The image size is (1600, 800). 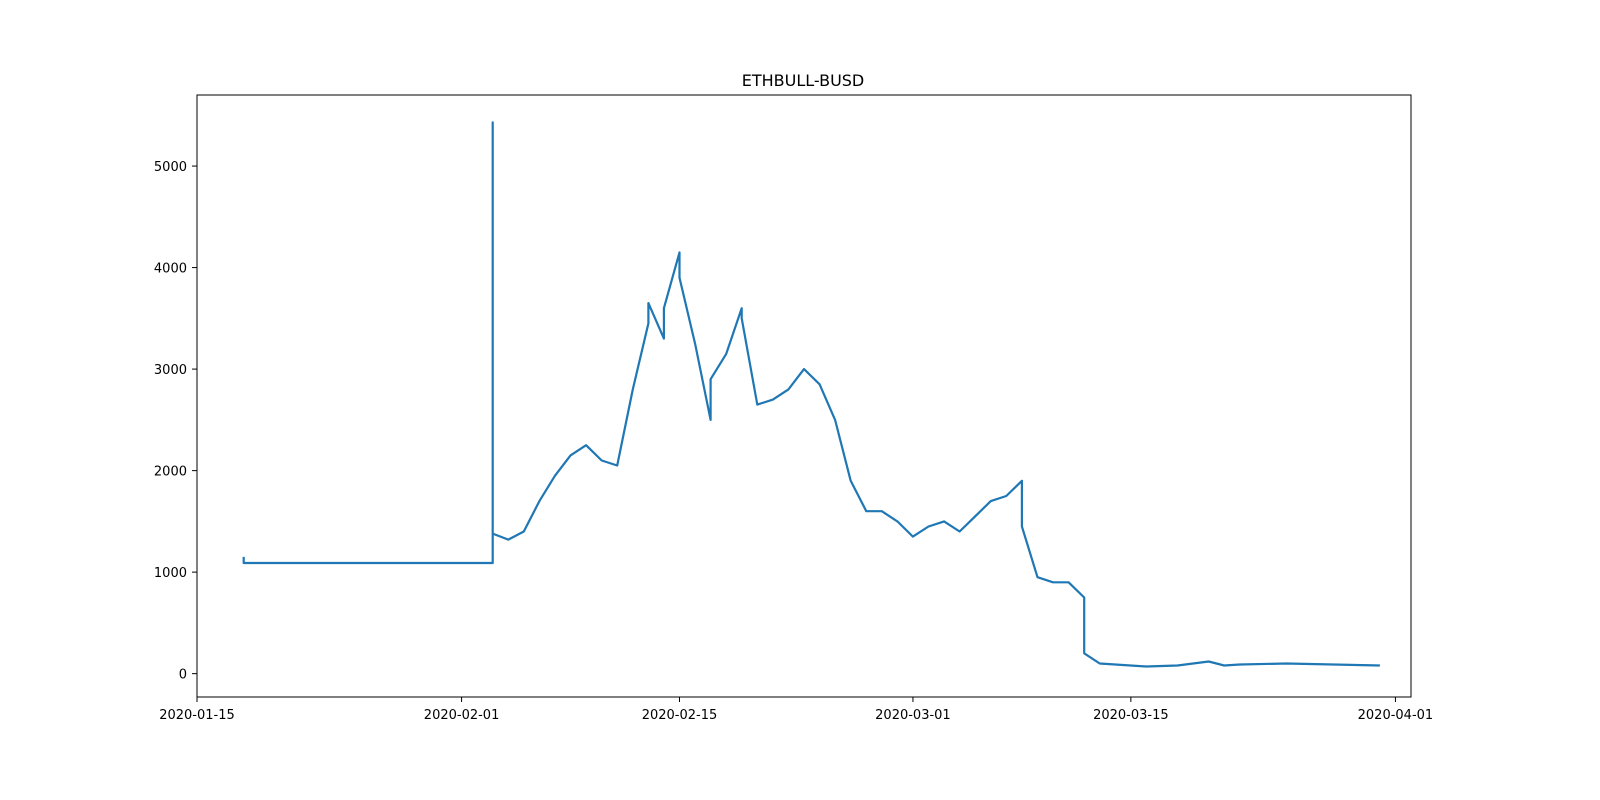 I want to click on x-tick-label: 2020-03-01, so click(x=913, y=715).